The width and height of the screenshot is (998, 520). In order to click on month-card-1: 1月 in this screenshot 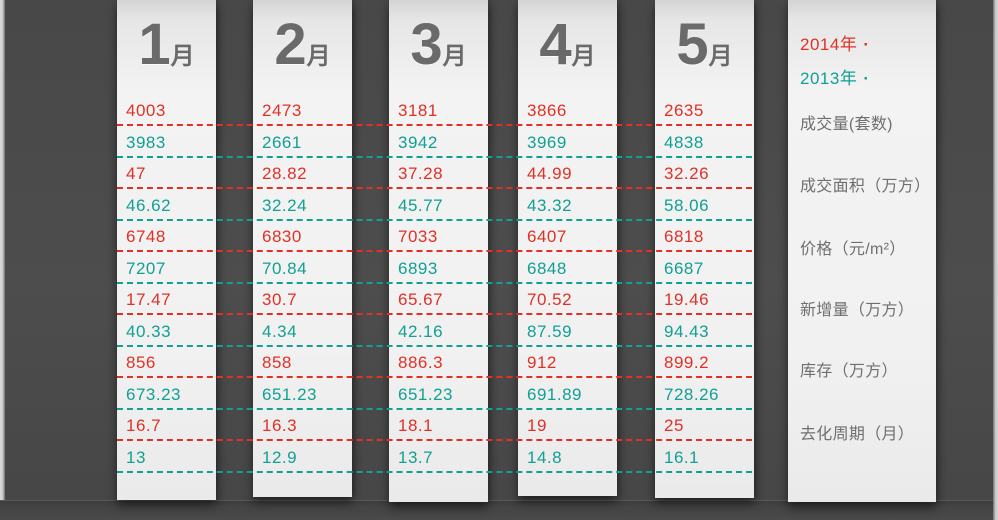, I will do `click(166, 250)`.